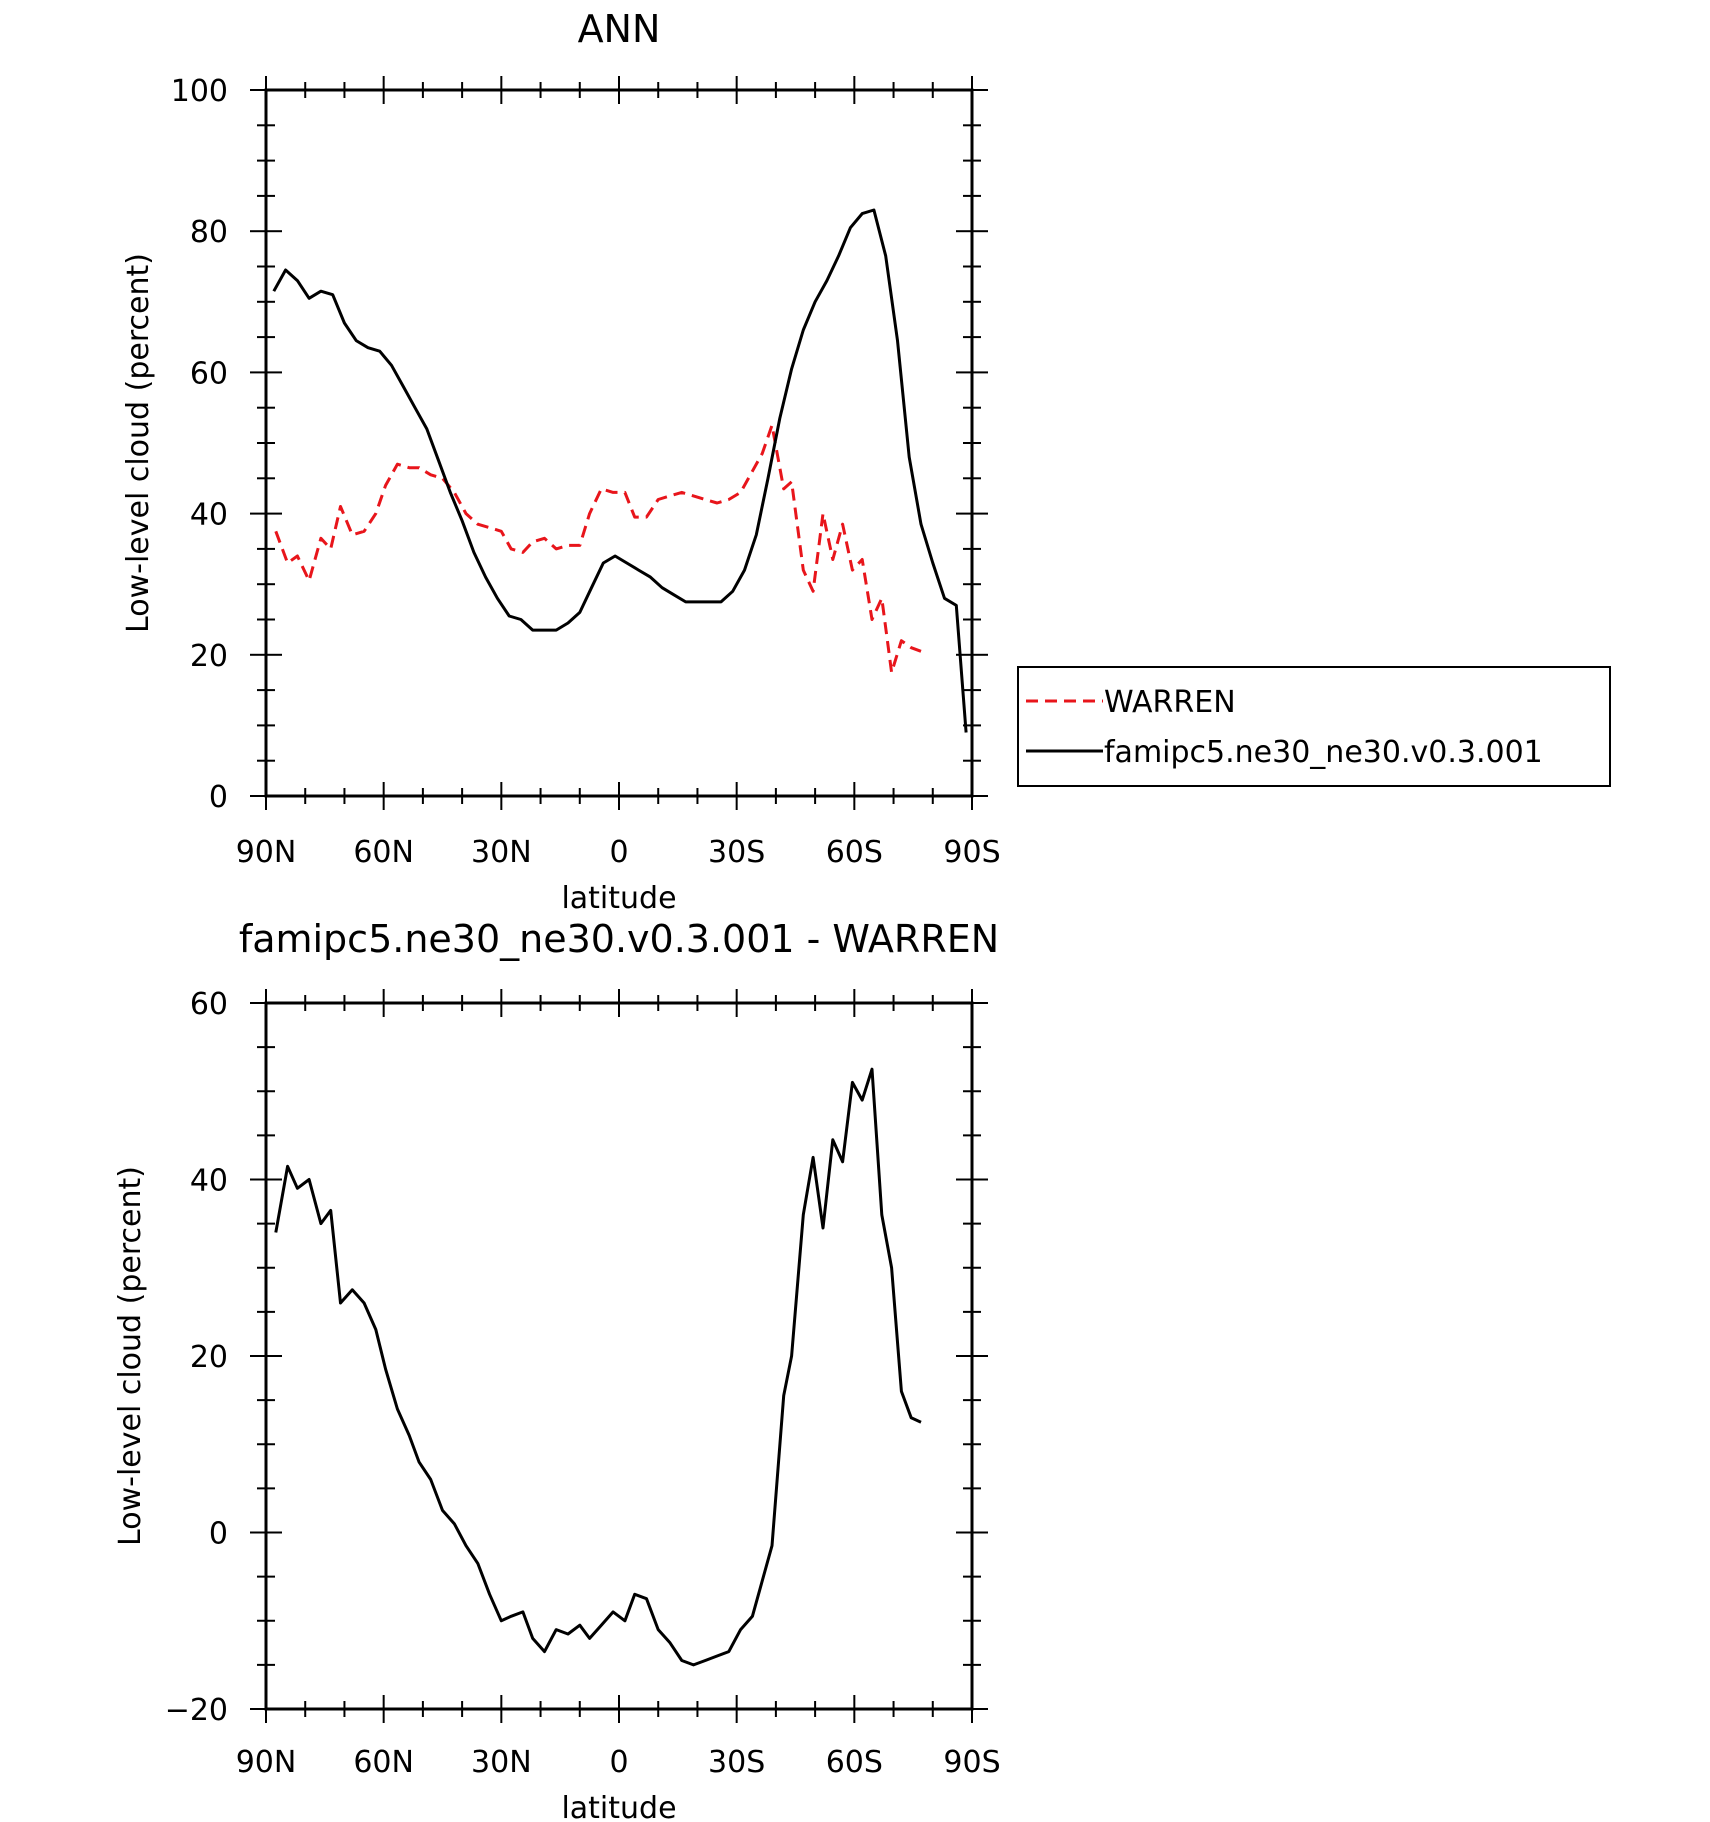 This screenshot has width=1710, height=1822. I want to click on bottom-x-tick-label: 30S, so click(736, 1762).